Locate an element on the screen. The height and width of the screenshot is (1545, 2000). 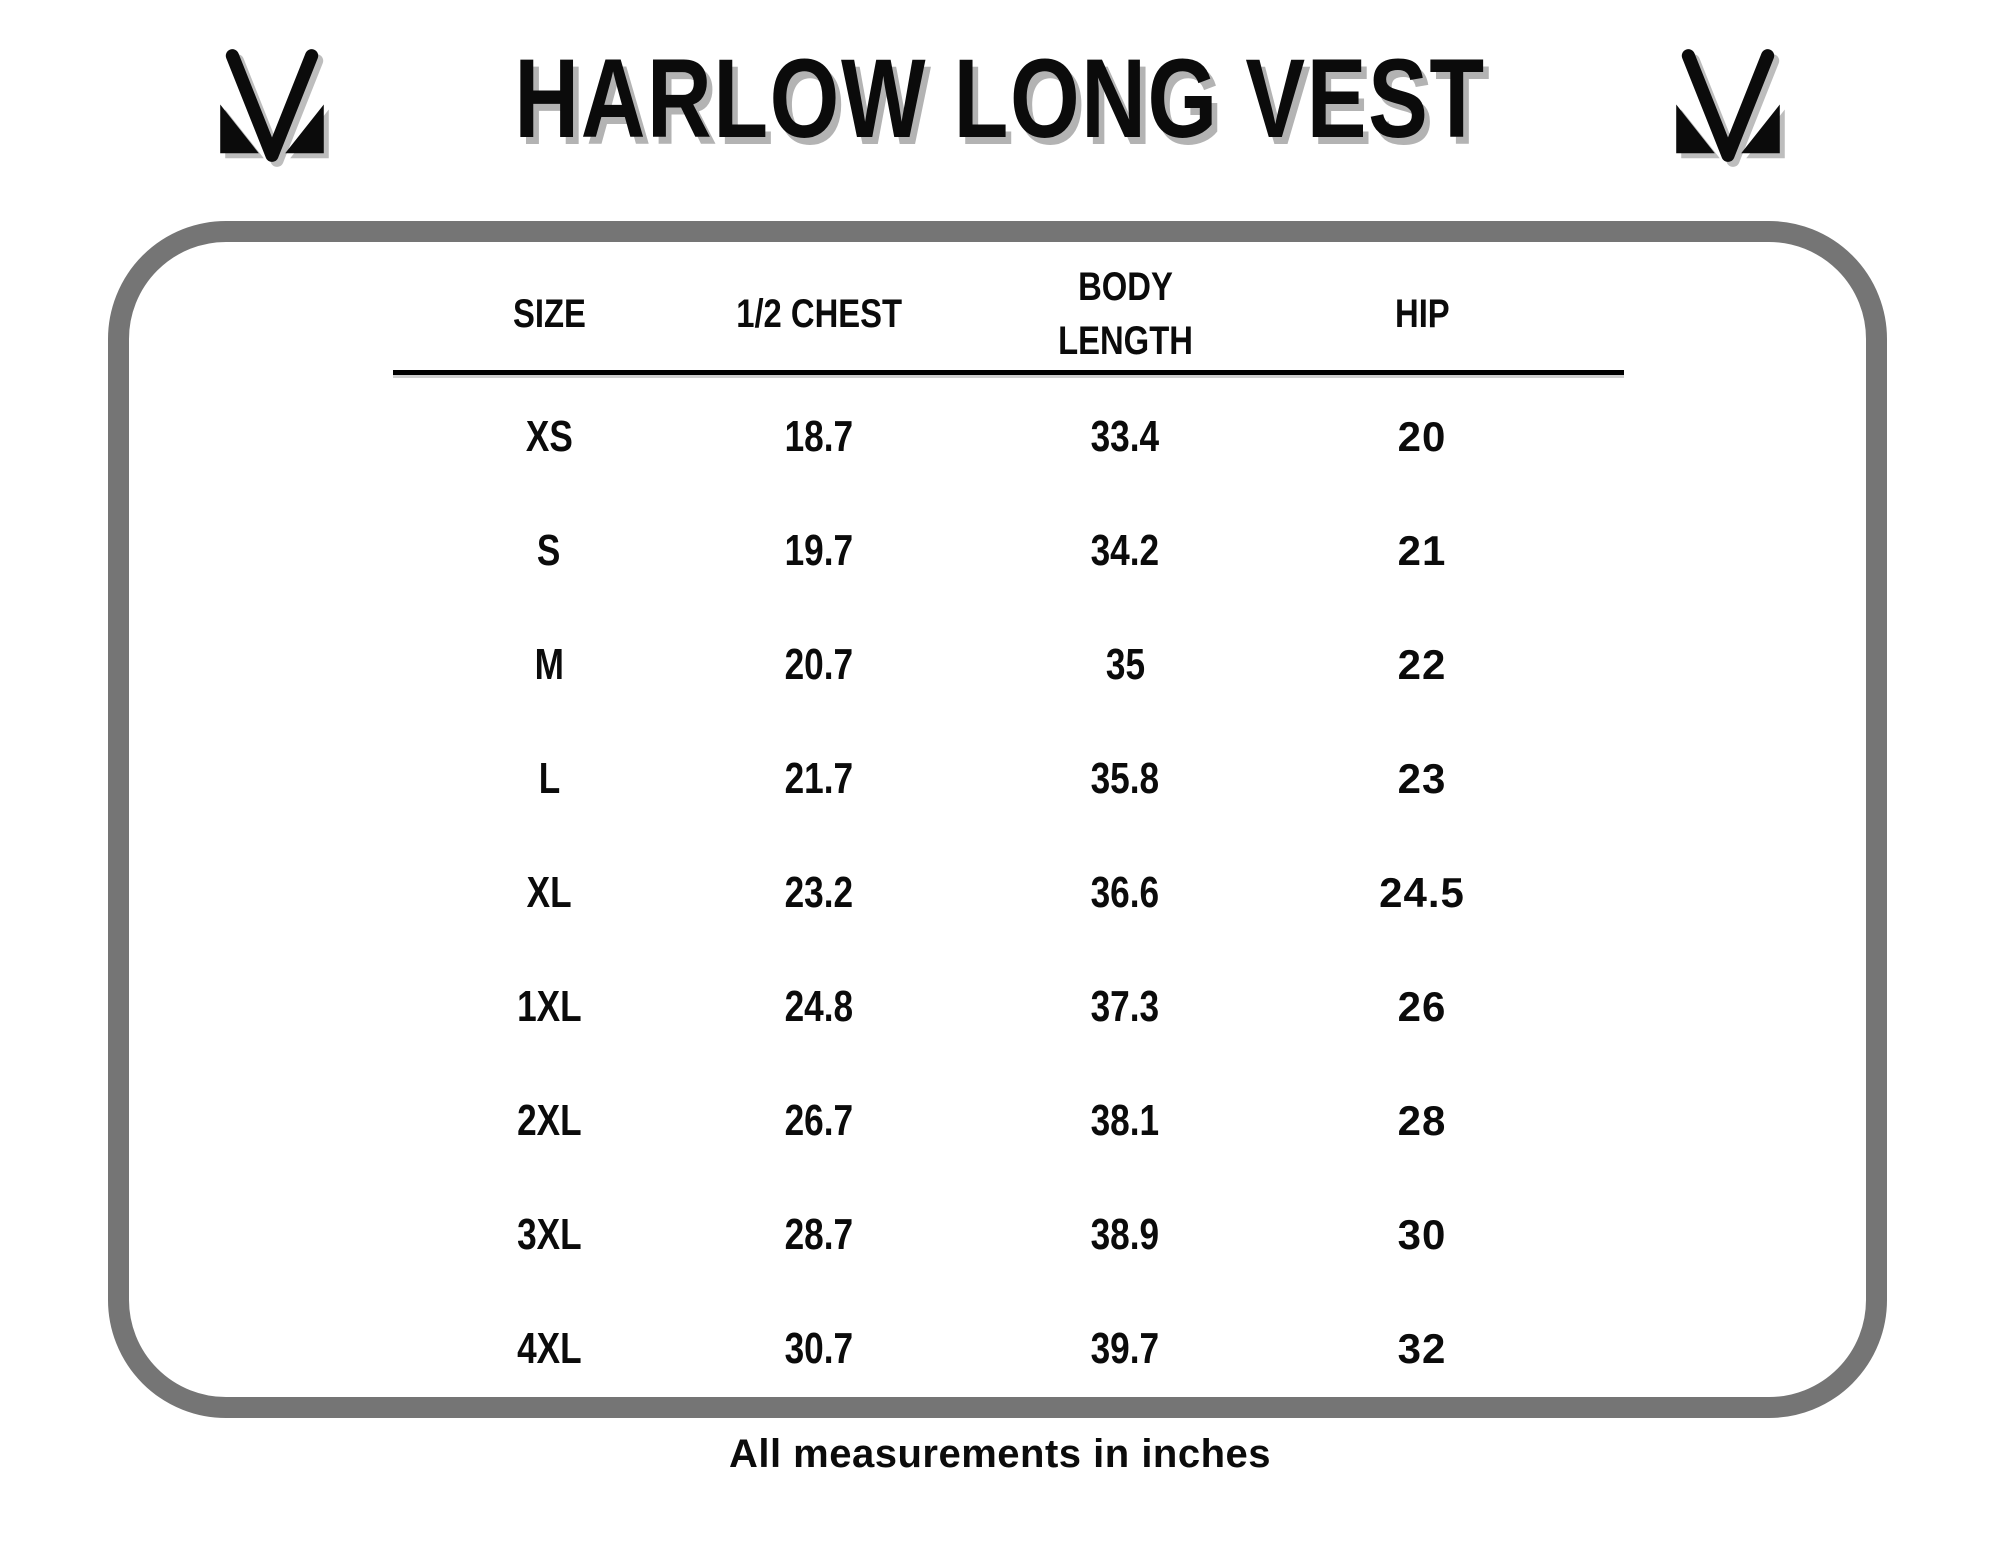
size-cell: 3XL is located at coordinates (549, 1234).